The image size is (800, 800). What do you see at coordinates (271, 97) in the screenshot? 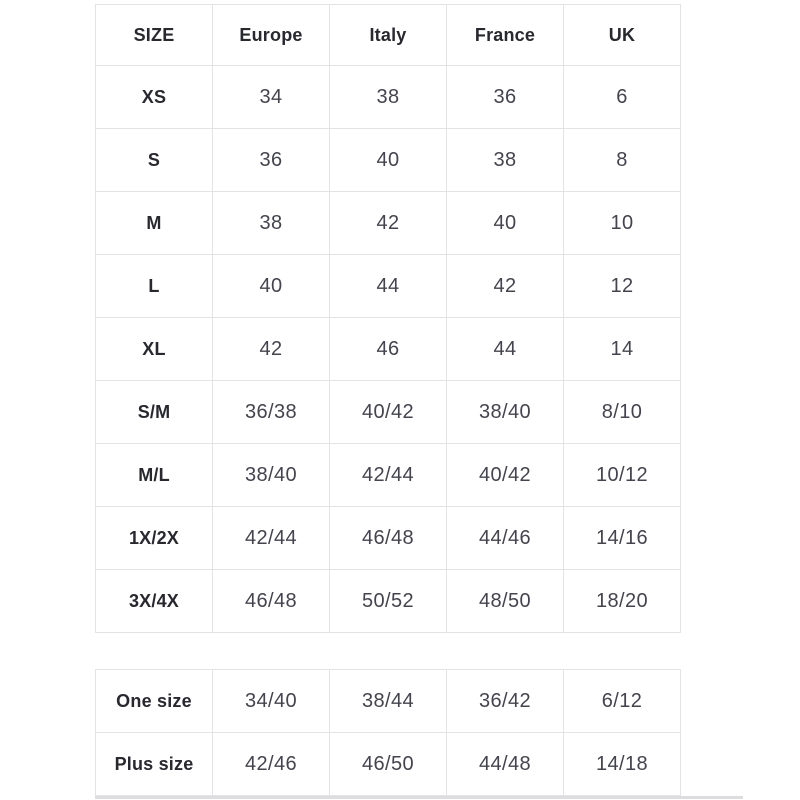
I see `size-value-cell: 34` at bounding box center [271, 97].